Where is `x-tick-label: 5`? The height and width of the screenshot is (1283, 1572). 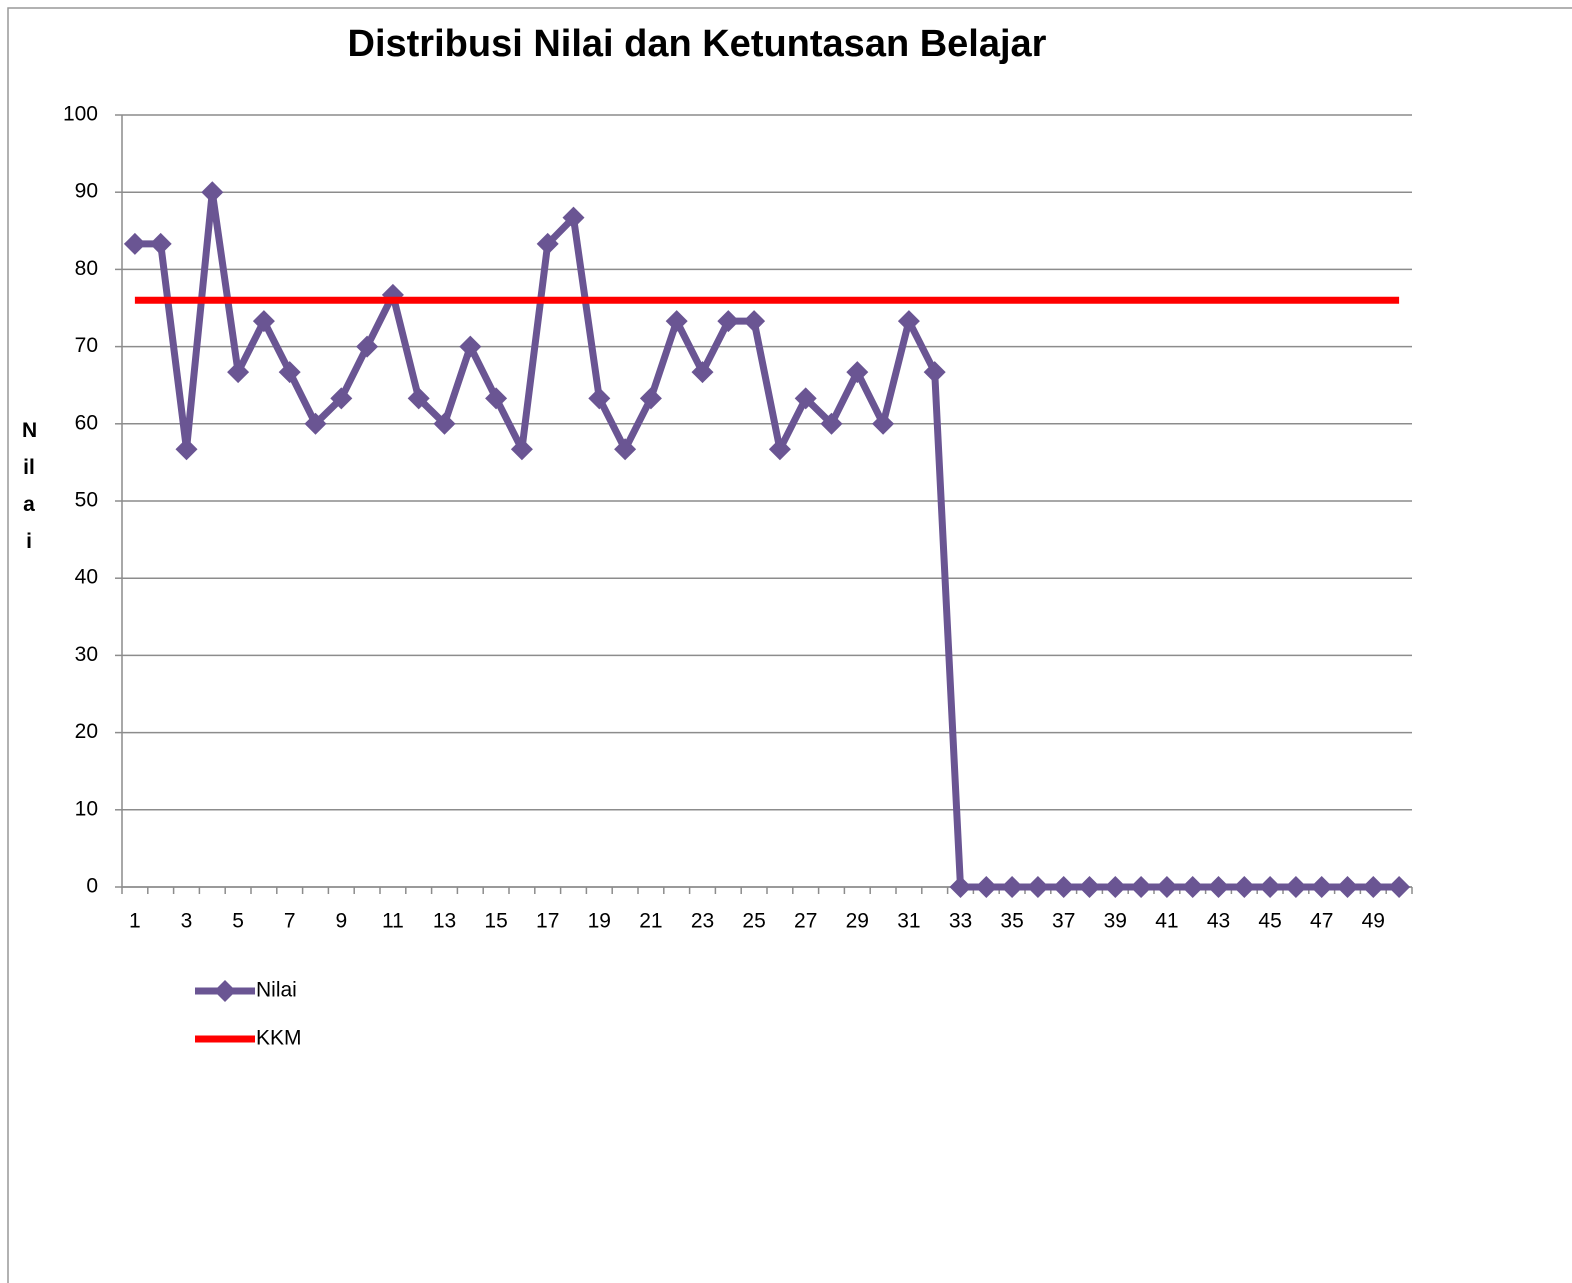
x-tick-label: 5 is located at coordinates (238, 921).